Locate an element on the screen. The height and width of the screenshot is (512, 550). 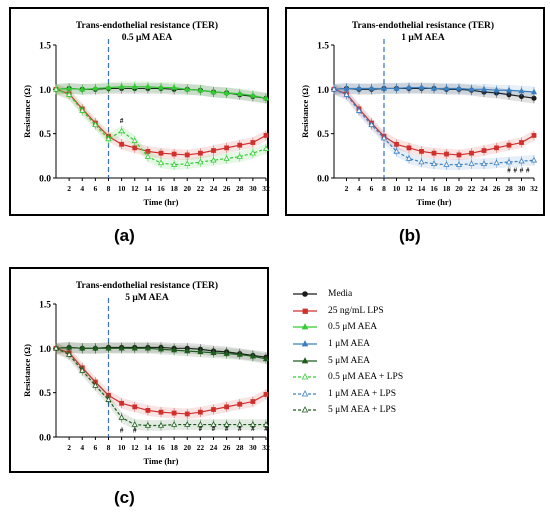
y-axis-label: Resistance (Ω) is located at coordinates (305, 111).